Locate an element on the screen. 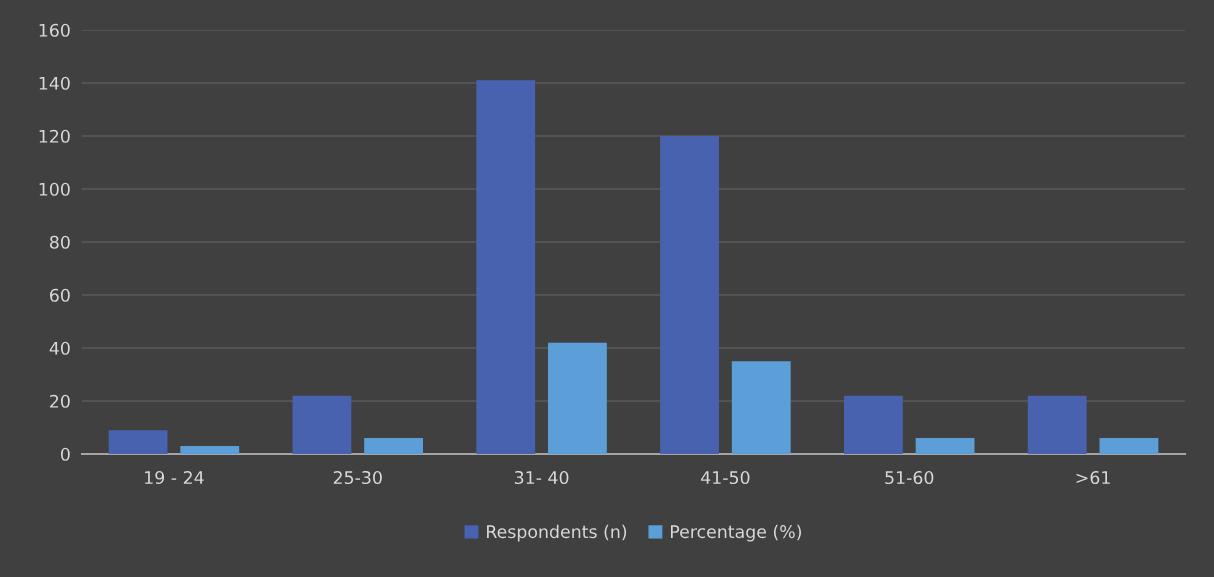  y-tick-label: 20 is located at coordinates (60, 401).